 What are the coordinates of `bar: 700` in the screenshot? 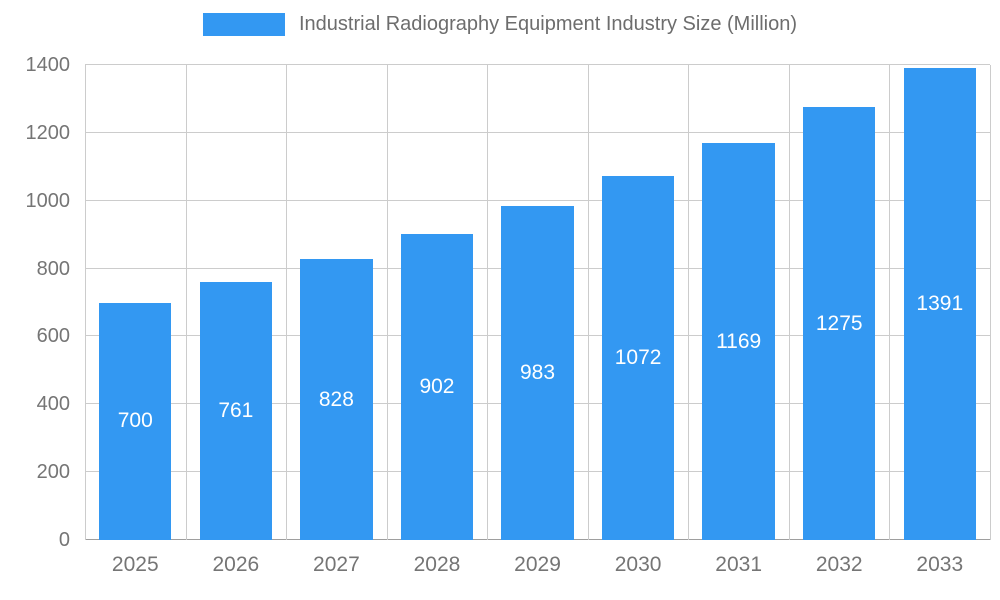 It's located at (135, 421).